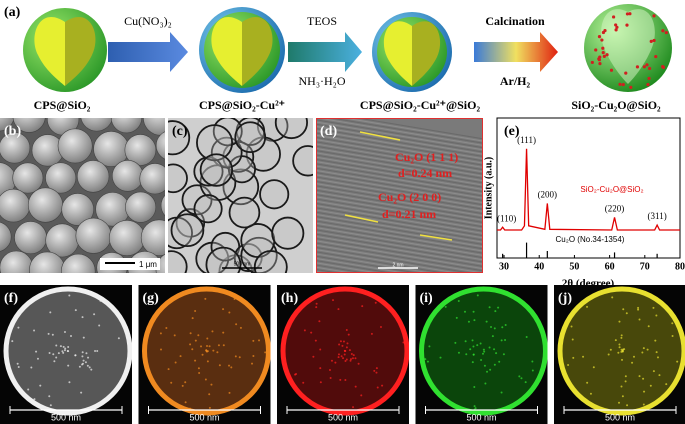 The height and width of the screenshot is (424, 685). What do you see at coordinates (148, 21) in the screenshot?
I see `reagent: Cu(NO₃)₂` at bounding box center [148, 21].